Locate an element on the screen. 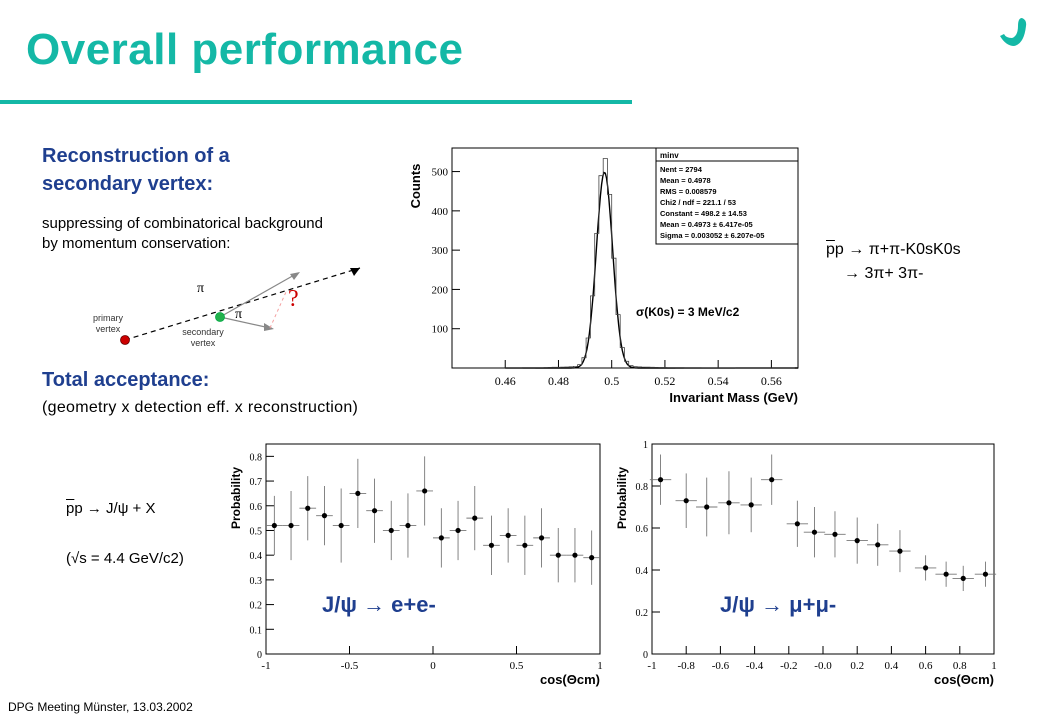 The image size is (1040, 720). pbar-symbol: p is located at coordinates (830, 249).